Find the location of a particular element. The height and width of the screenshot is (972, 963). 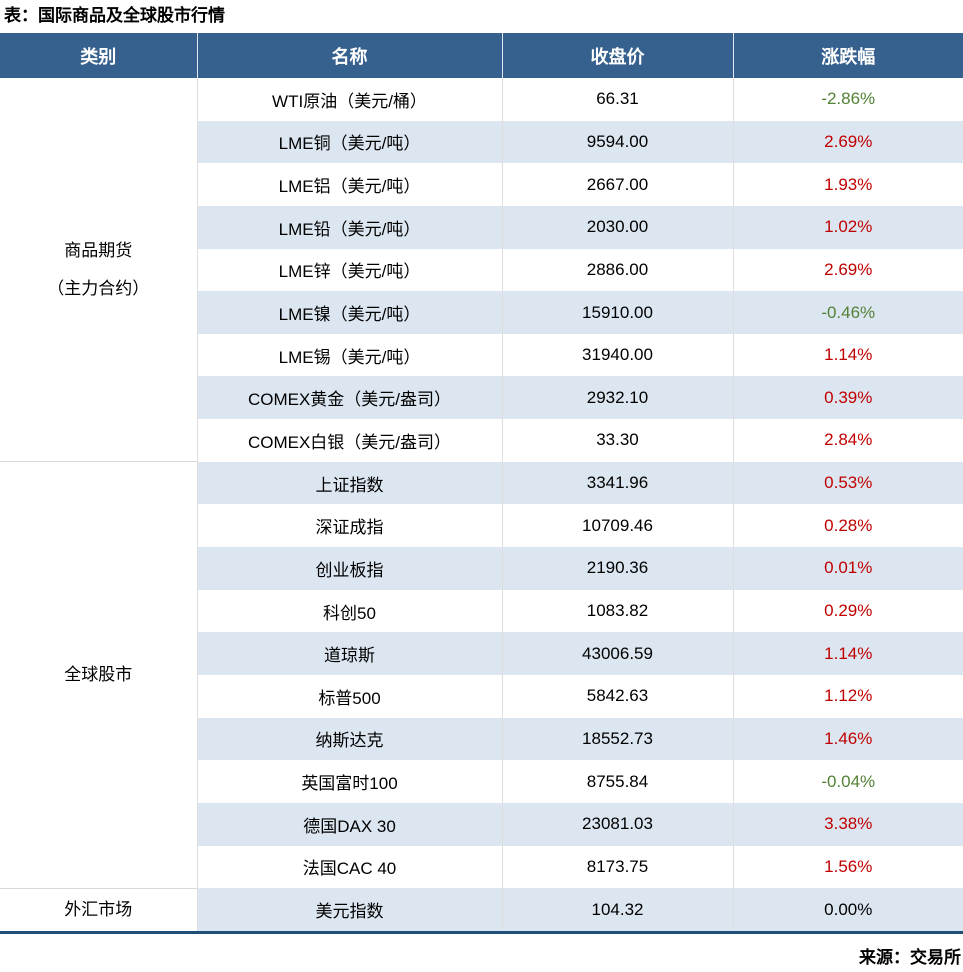

instrument-name-cell: LME铝（美元/吨） is located at coordinates (349, 184).